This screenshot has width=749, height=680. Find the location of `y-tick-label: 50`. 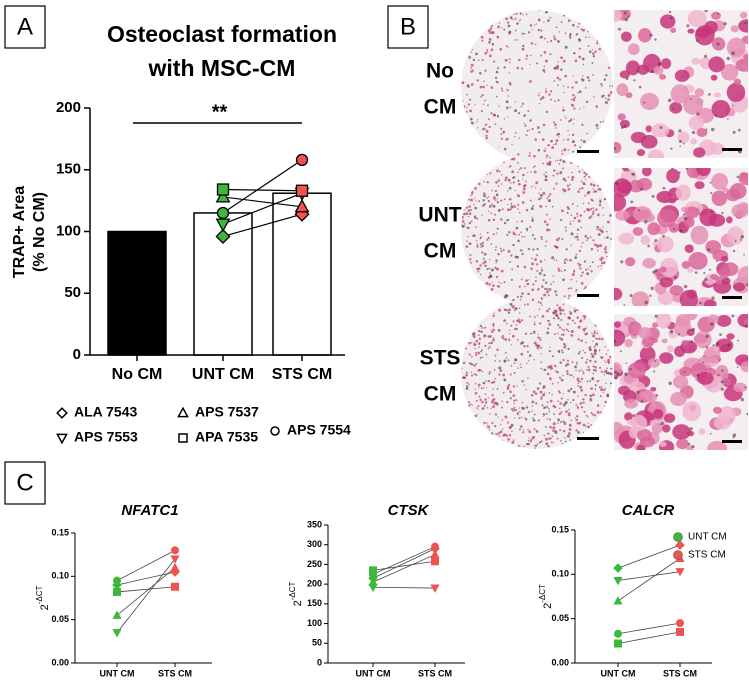

y-tick-label: 50 is located at coordinates (72, 292).